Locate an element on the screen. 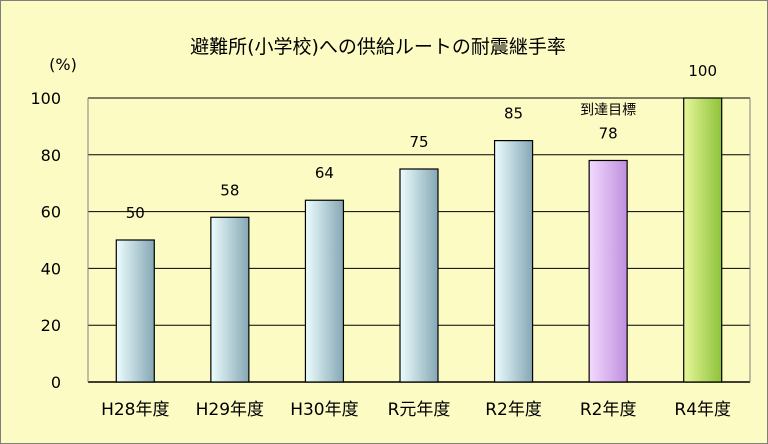 This screenshot has height=444, width=768. x-tick-label-0: H28年度 is located at coordinates (135, 410).